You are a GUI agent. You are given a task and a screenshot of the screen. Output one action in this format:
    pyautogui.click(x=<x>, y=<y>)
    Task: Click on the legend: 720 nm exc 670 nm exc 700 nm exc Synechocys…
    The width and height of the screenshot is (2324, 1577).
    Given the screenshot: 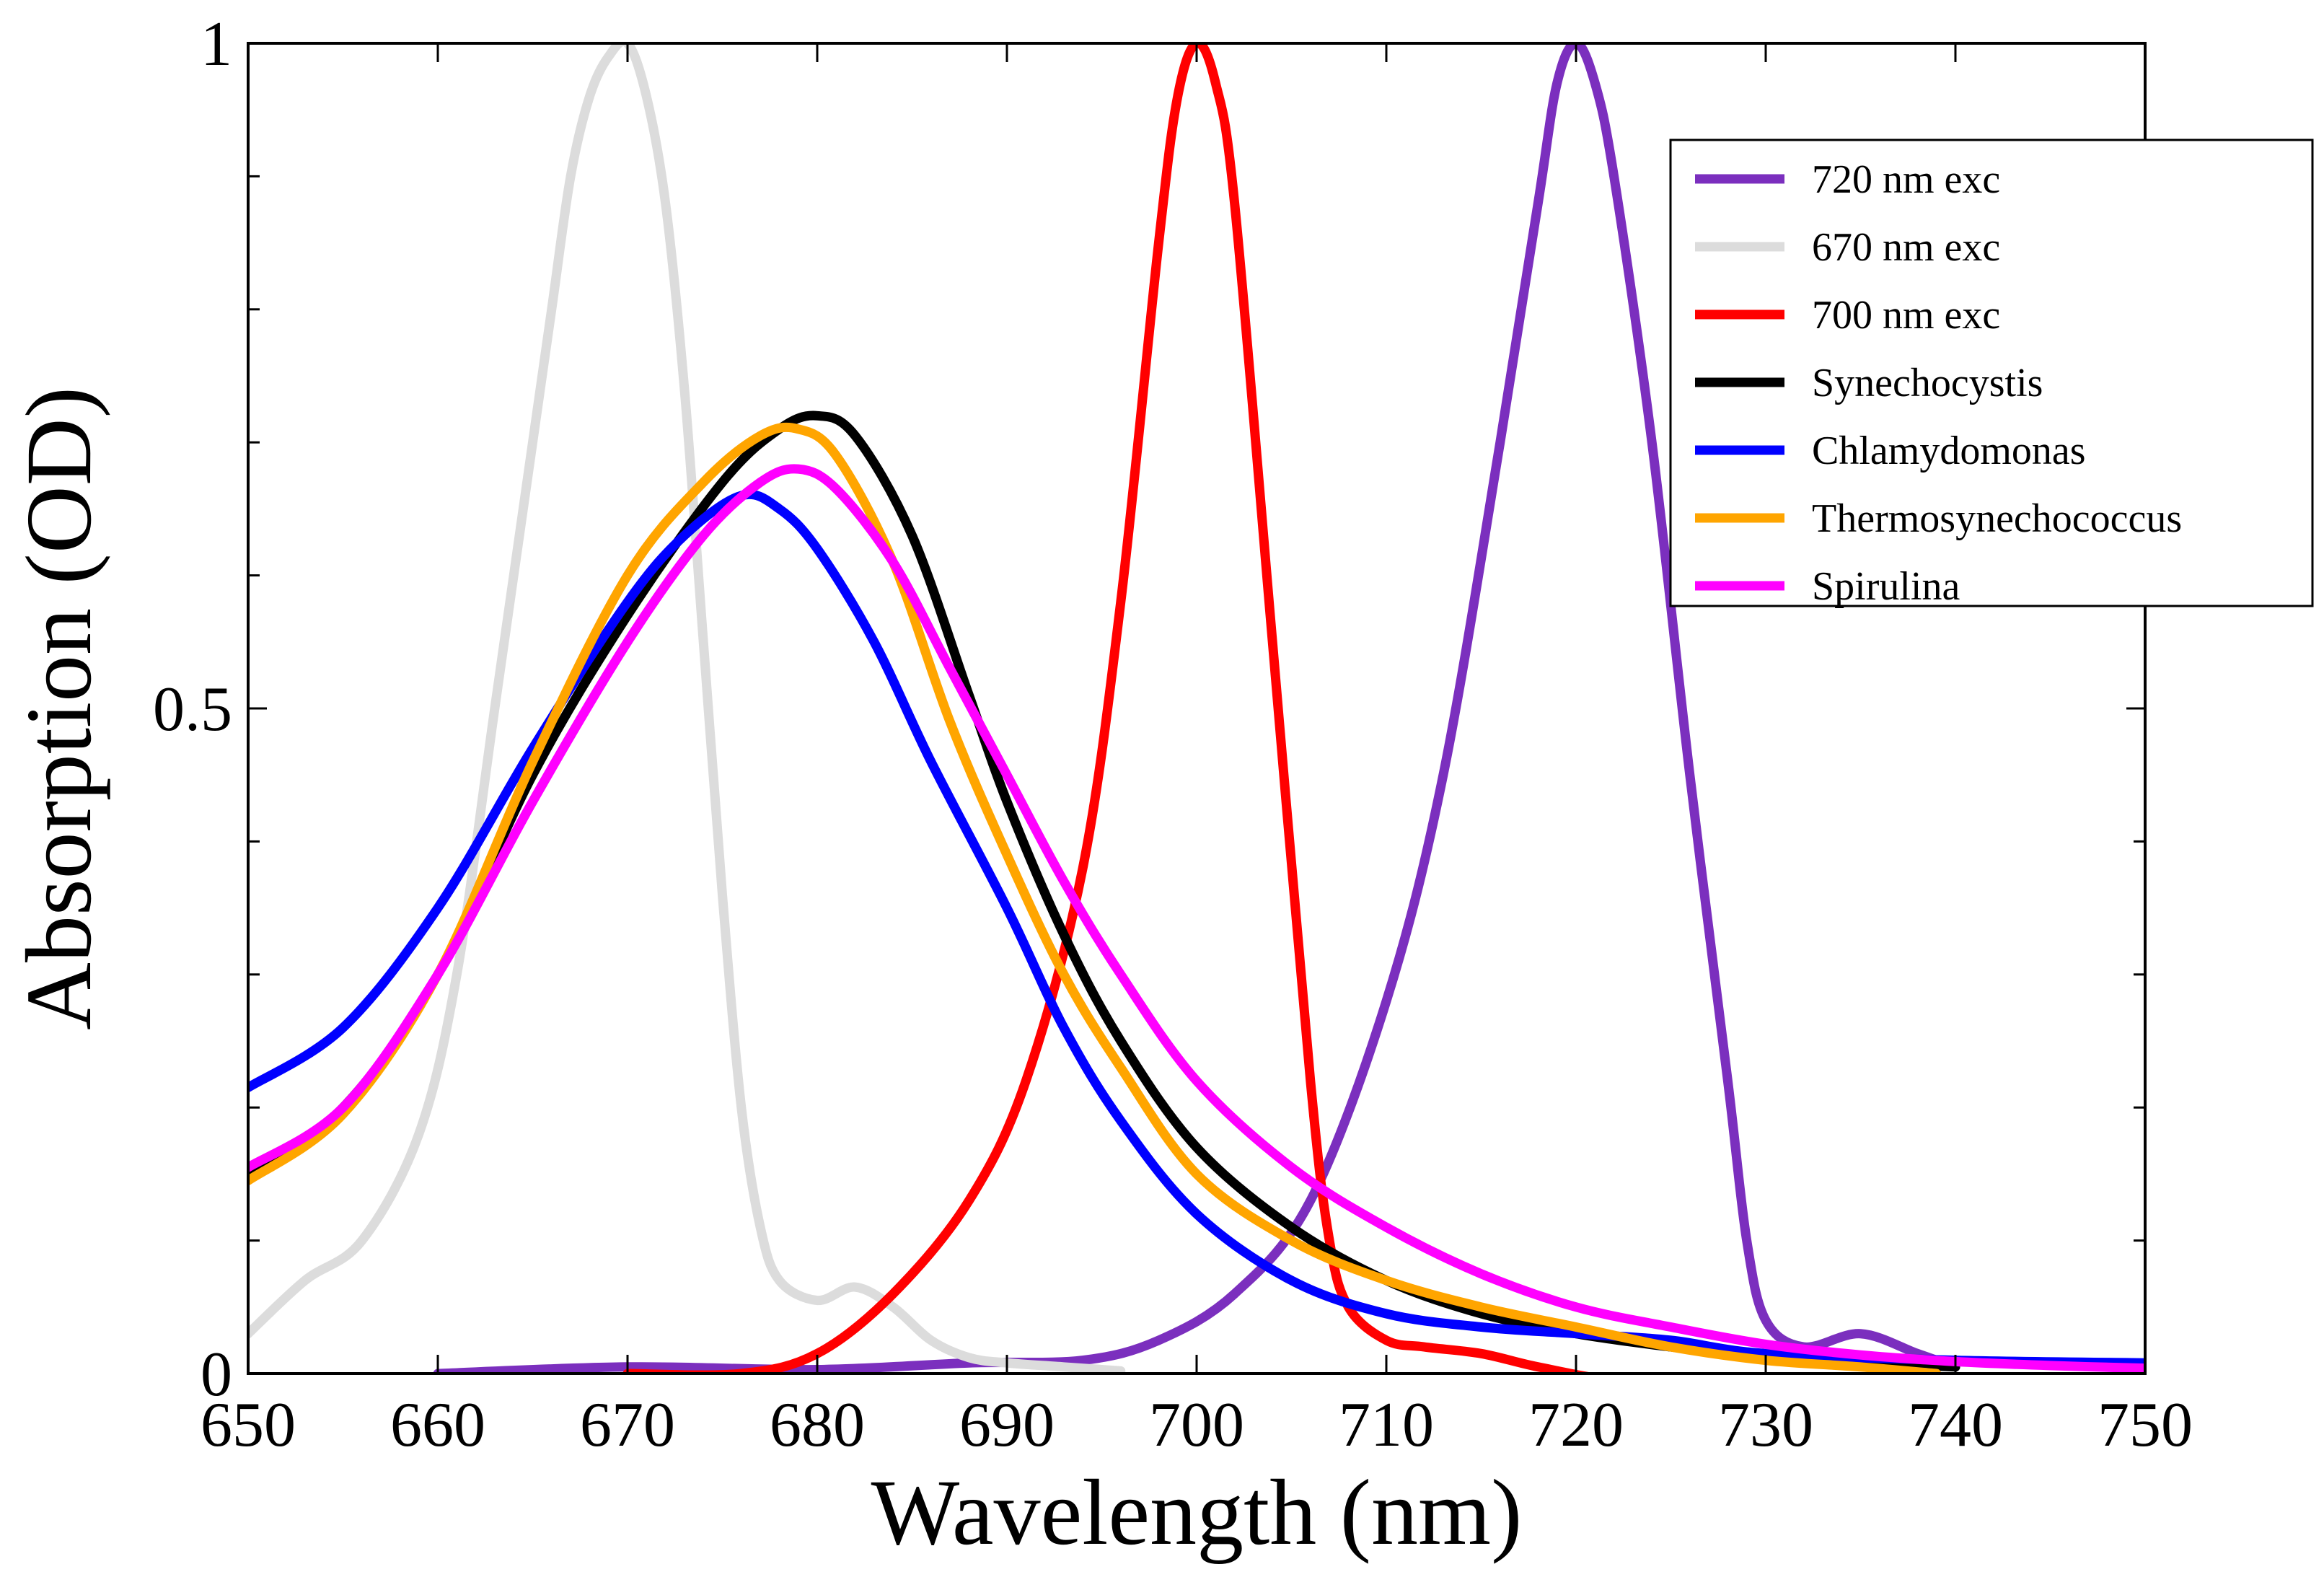 What is the action you would take?
    pyautogui.click(x=1991, y=374)
    